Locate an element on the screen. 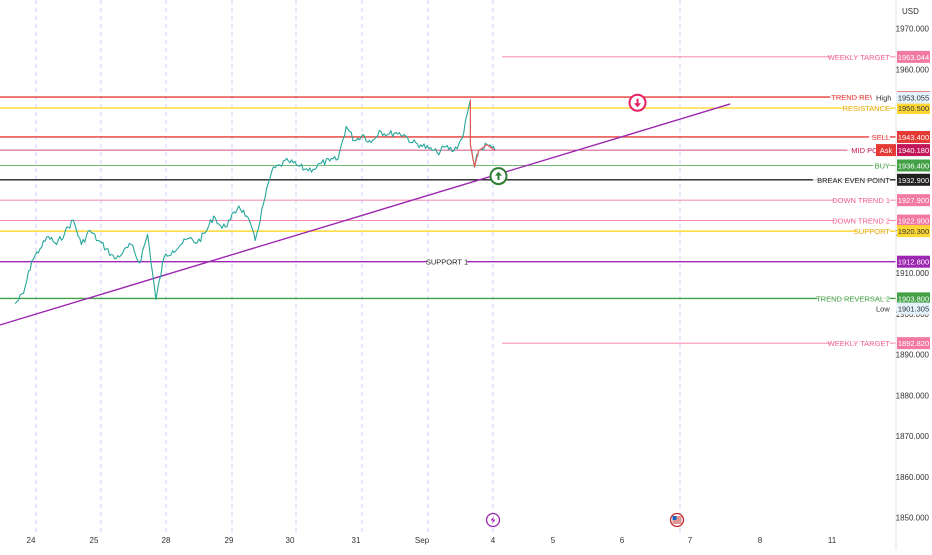  price-tag-label: 1936.400 is located at coordinates (913, 165).